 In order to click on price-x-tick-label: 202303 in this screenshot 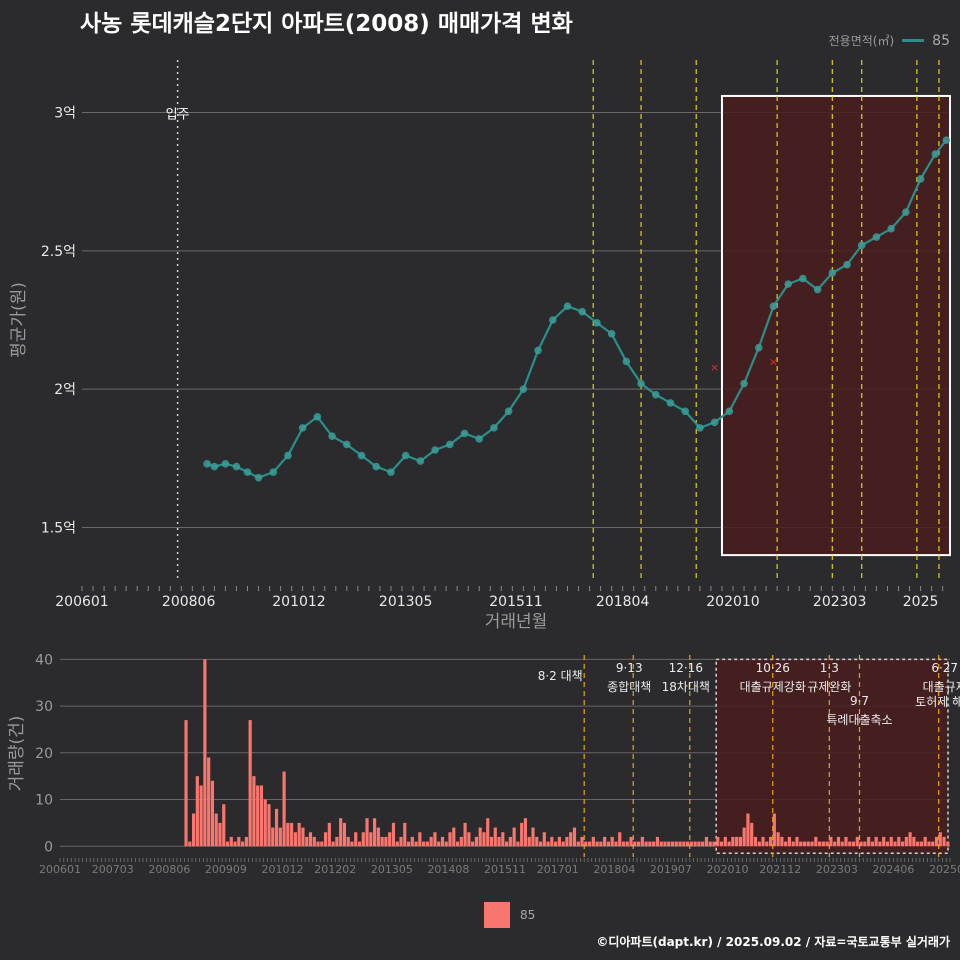, I will do `click(839, 602)`.